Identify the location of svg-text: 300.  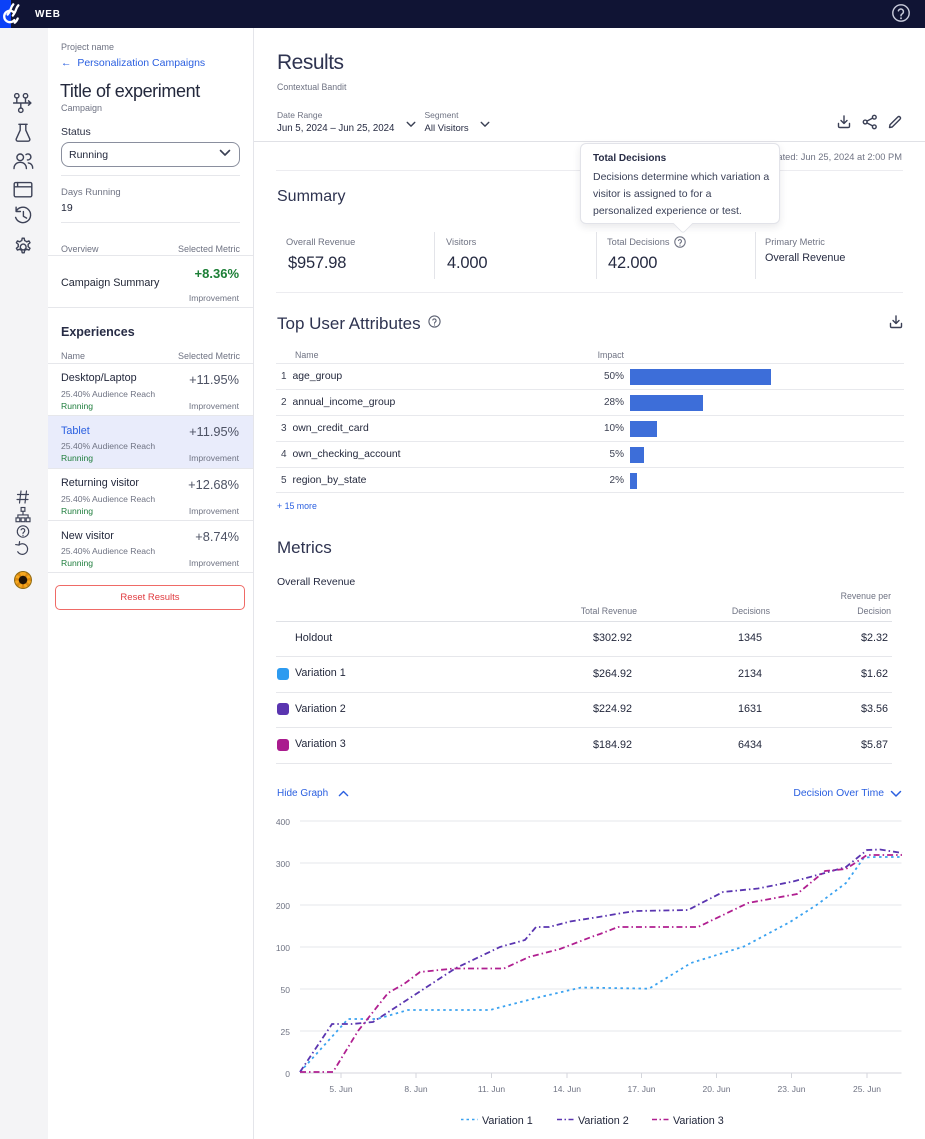
(283, 864).